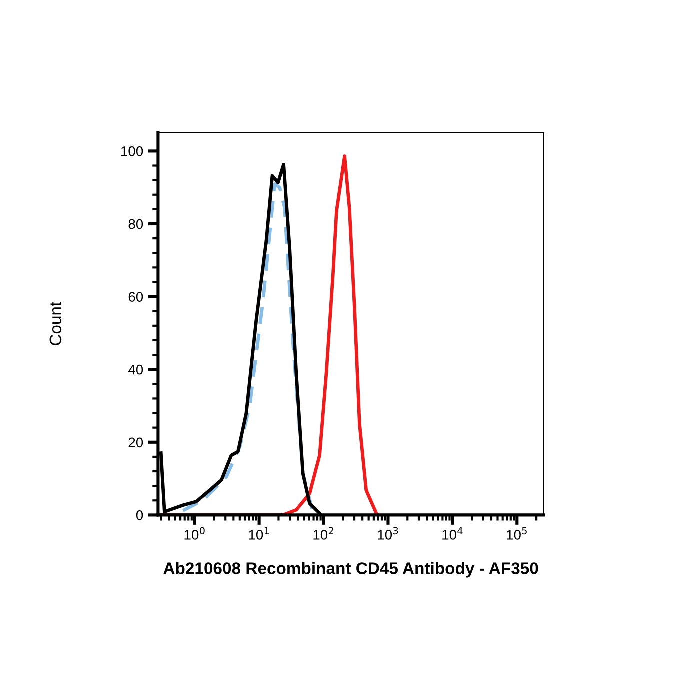 The height and width of the screenshot is (700, 700). I want to click on x-tick-label: 10$^{2}$, so click(324, 533).